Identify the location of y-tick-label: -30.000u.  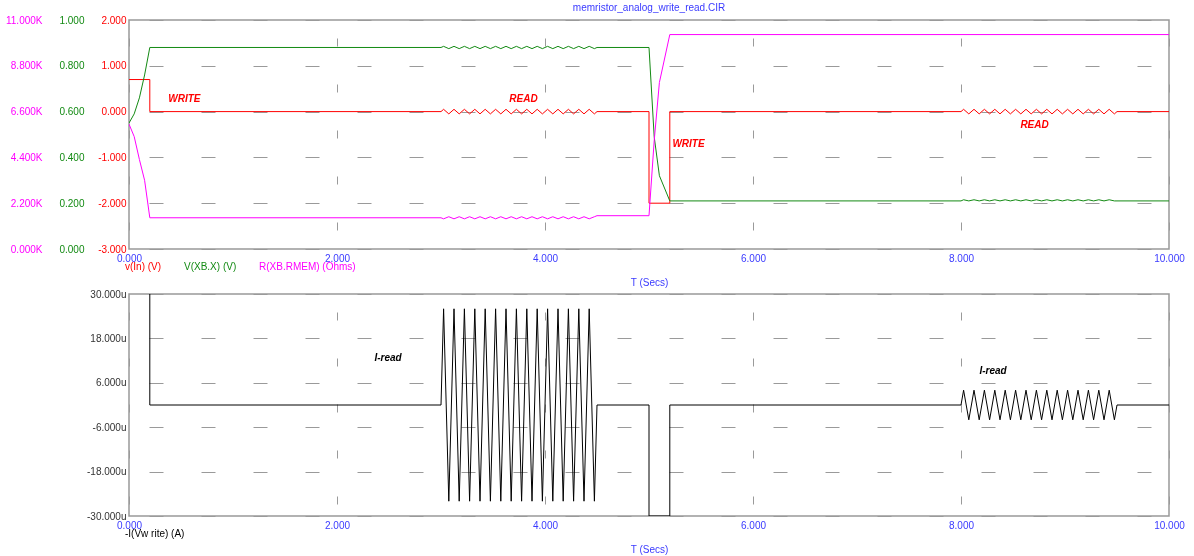
(107, 516).